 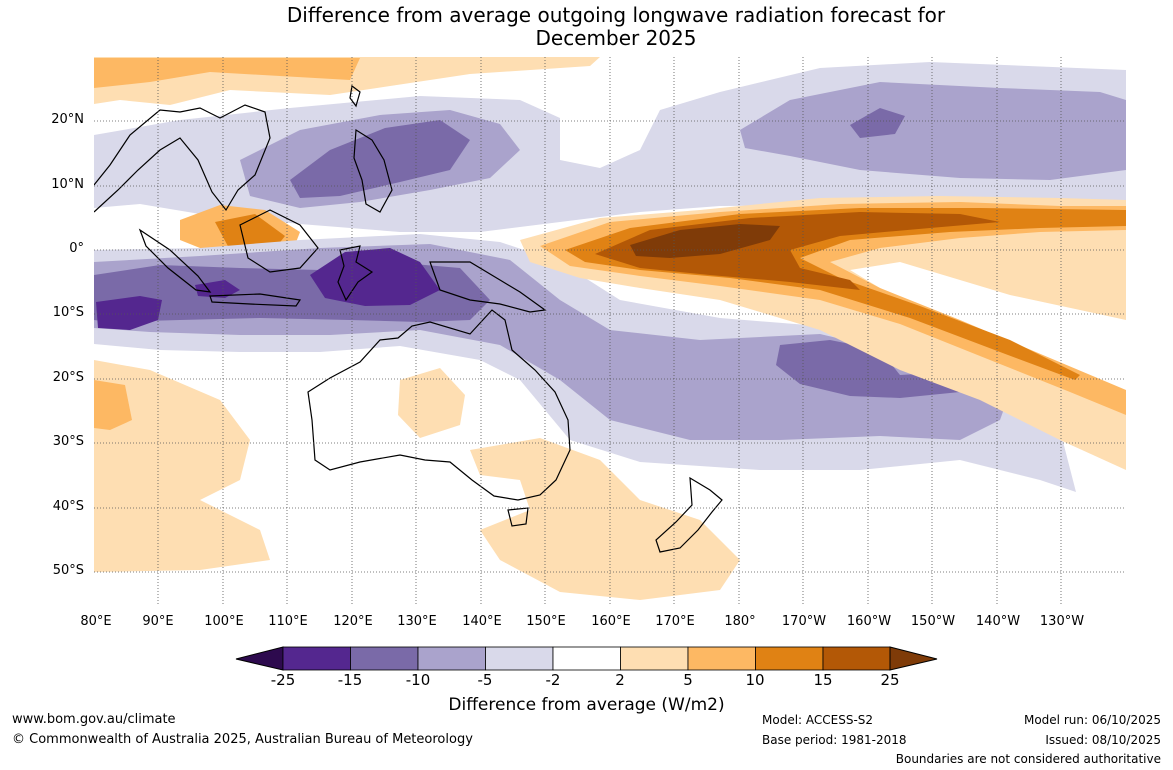 What do you see at coordinates (890, 680) in the screenshot?
I see `colorbar-tick: 25` at bounding box center [890, 680].